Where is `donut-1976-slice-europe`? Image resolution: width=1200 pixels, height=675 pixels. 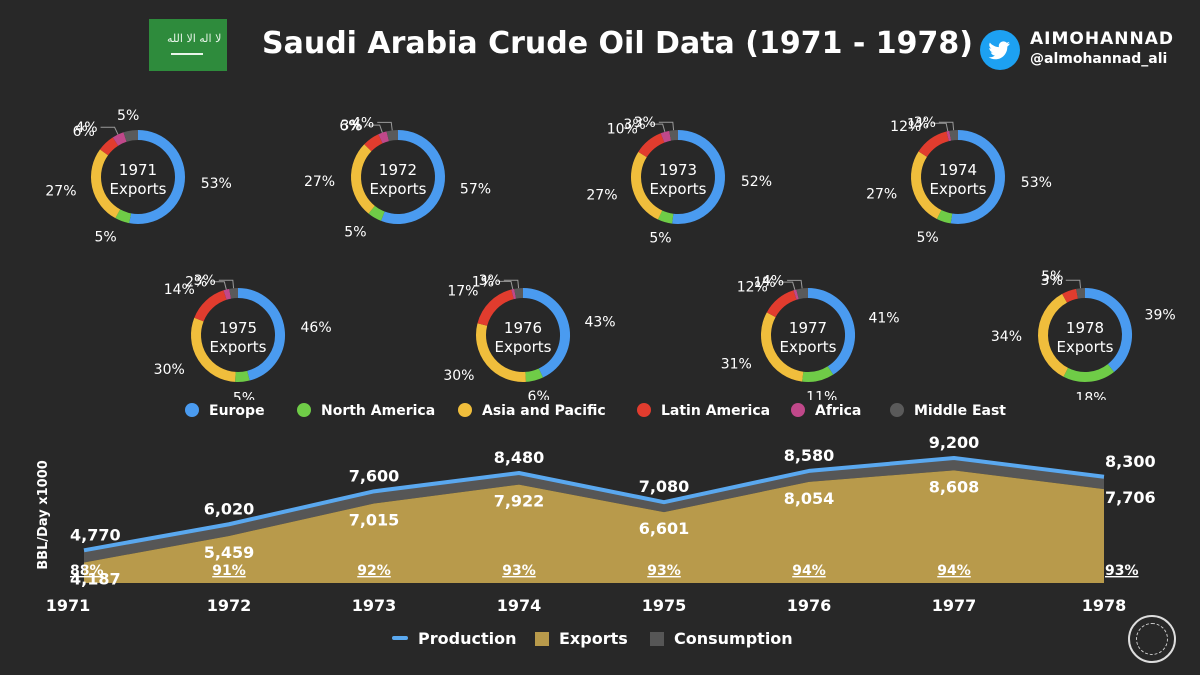
donut-1976-slice-europe is located at coordinates (546, 333).